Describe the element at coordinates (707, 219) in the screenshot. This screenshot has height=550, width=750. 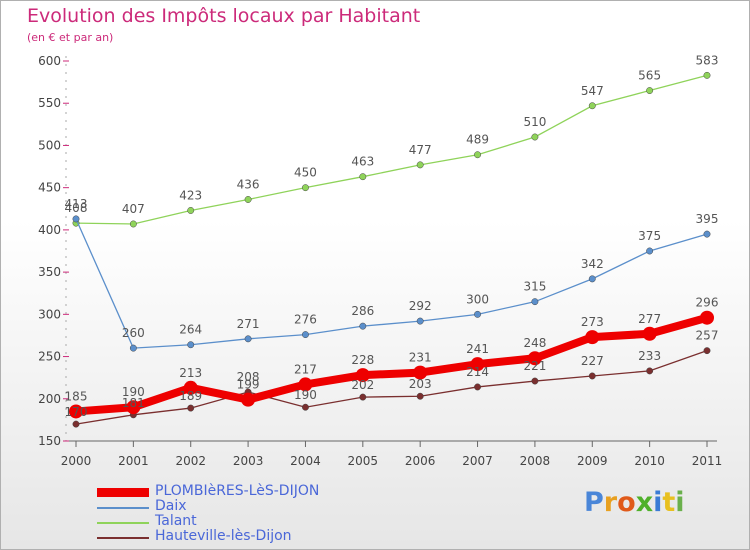
I see `data-label: 395` at that location.